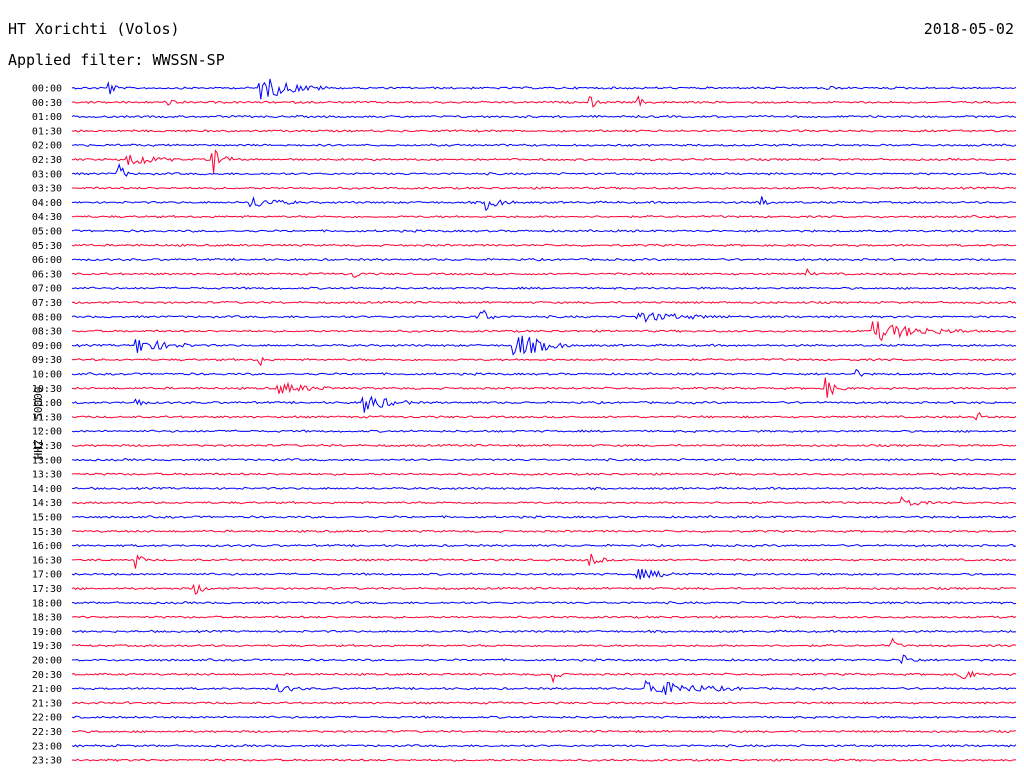 Image resolution: width=1024 pixels, height=780 pixels. I want to click on trace-2030, so click(544, 677).